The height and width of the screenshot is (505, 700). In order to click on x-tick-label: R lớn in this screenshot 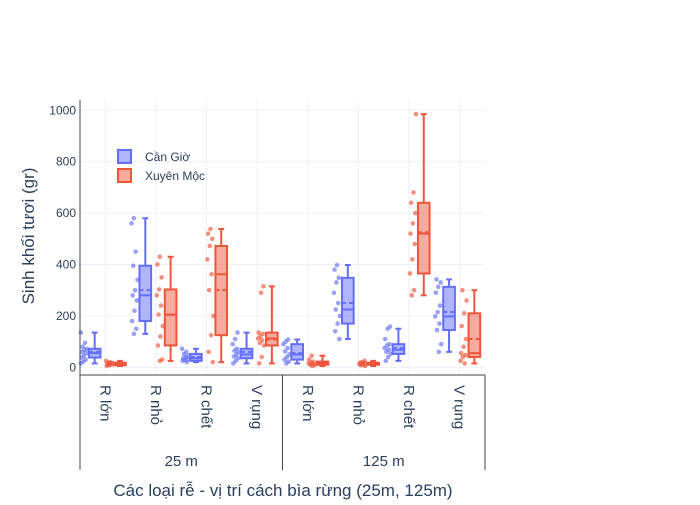, I will do `click(104, 403)`.